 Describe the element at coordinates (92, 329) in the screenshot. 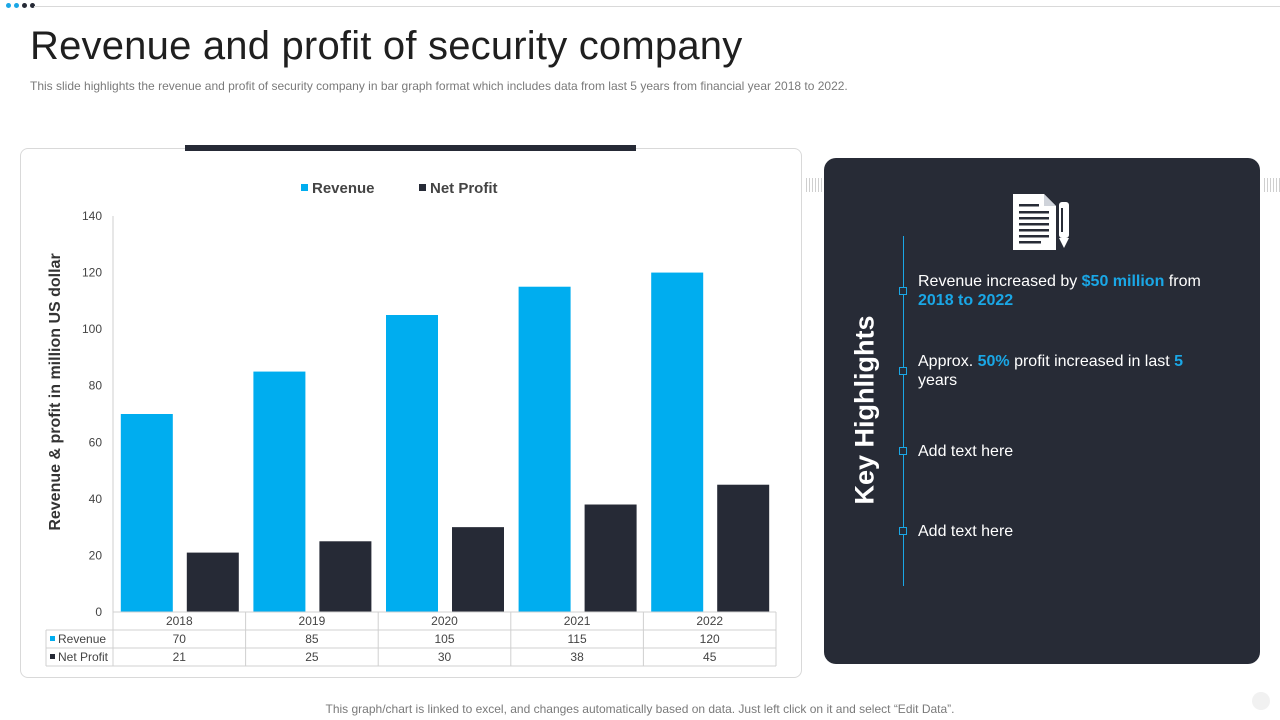

I see `y-tick-label: 100` at that location.